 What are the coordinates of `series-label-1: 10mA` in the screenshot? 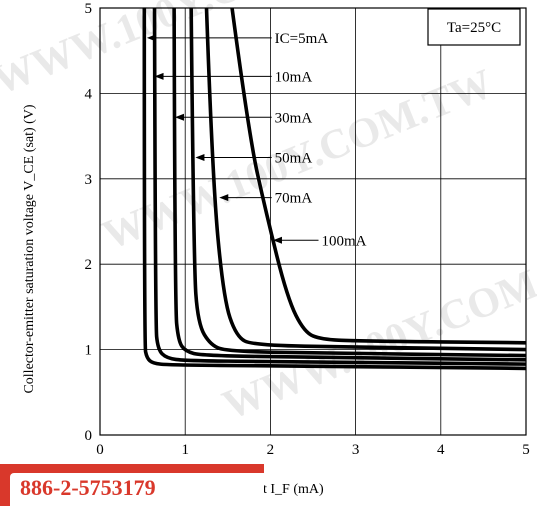 It's located at (294, 77).